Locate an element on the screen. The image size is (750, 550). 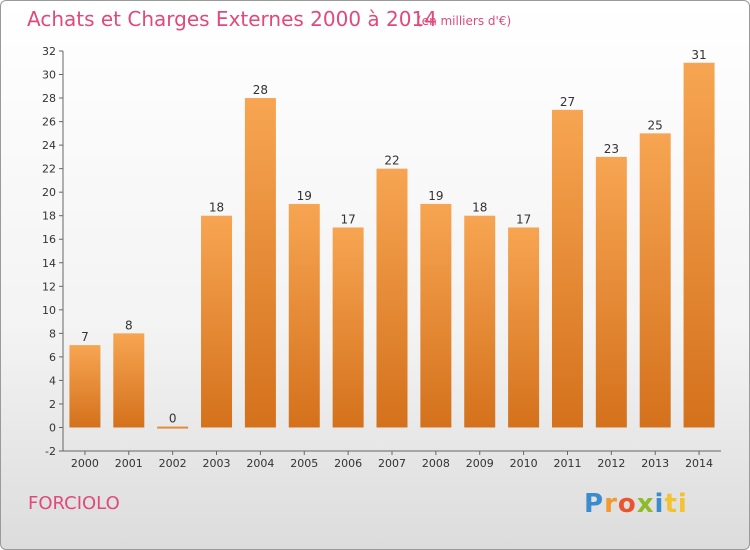
y-tick-label: 22 is located at coordinates (49, 169).